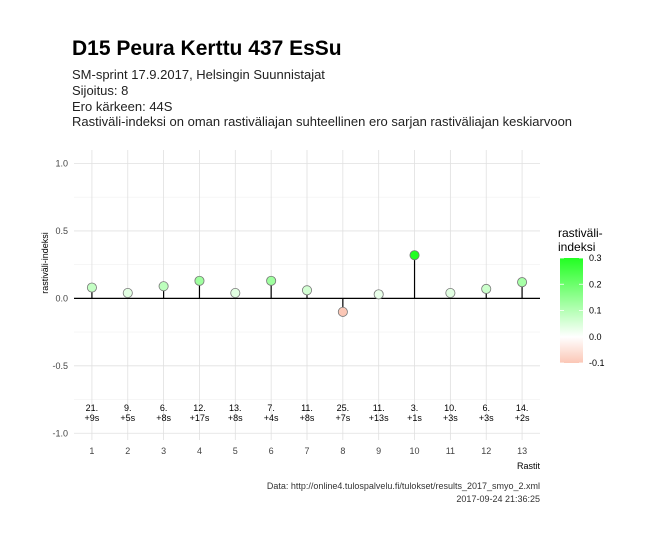  Describe the element at coordinates (450, 408) in the screenshot. I see `annotation-placing: 10.` at that location.